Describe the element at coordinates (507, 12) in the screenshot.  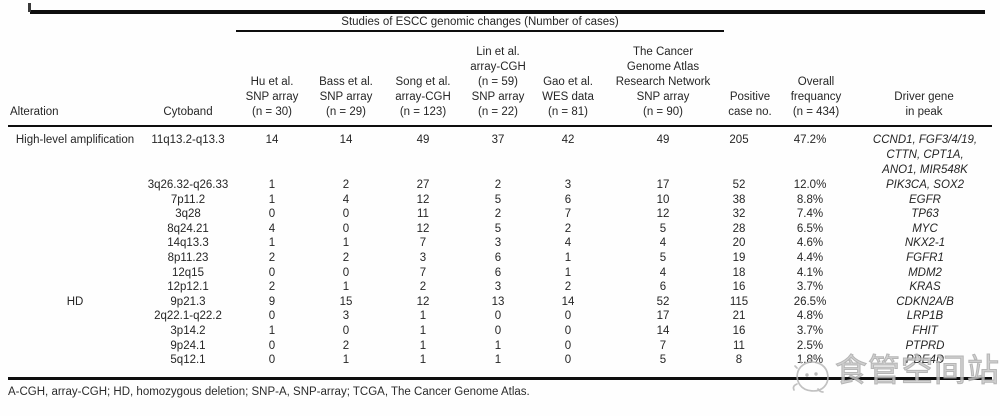
I see `top-rule` at that location.